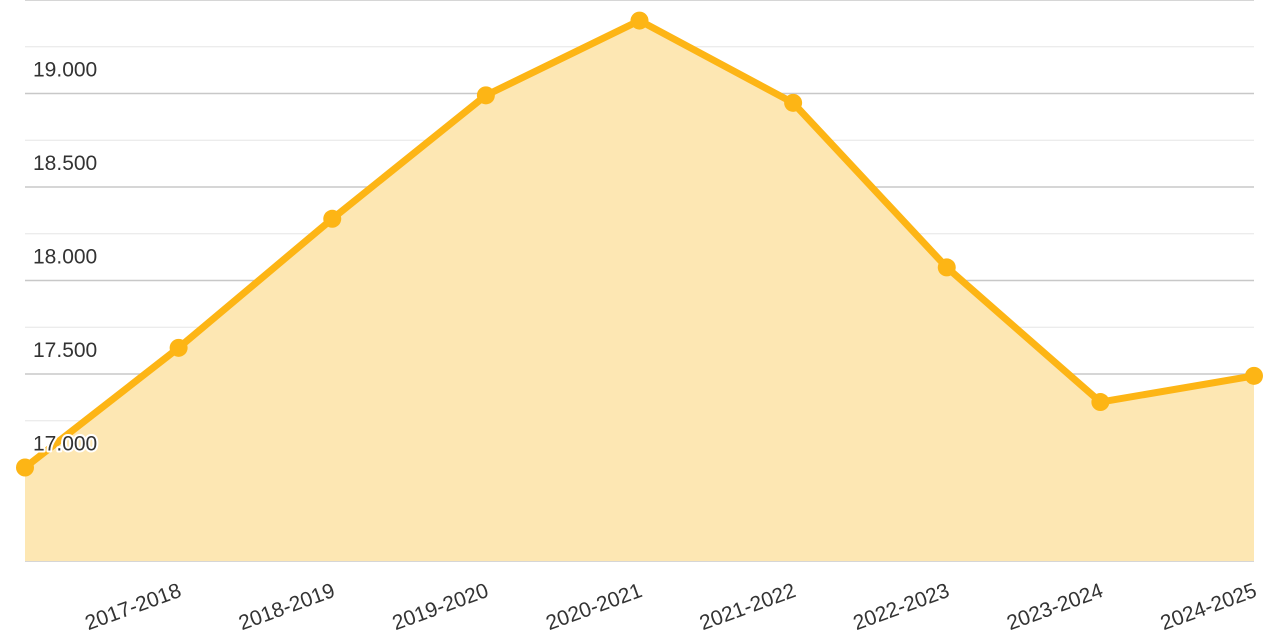 The image size is (1280, 640). I want to click on data-point-2024-2025, so click(1254, 375).